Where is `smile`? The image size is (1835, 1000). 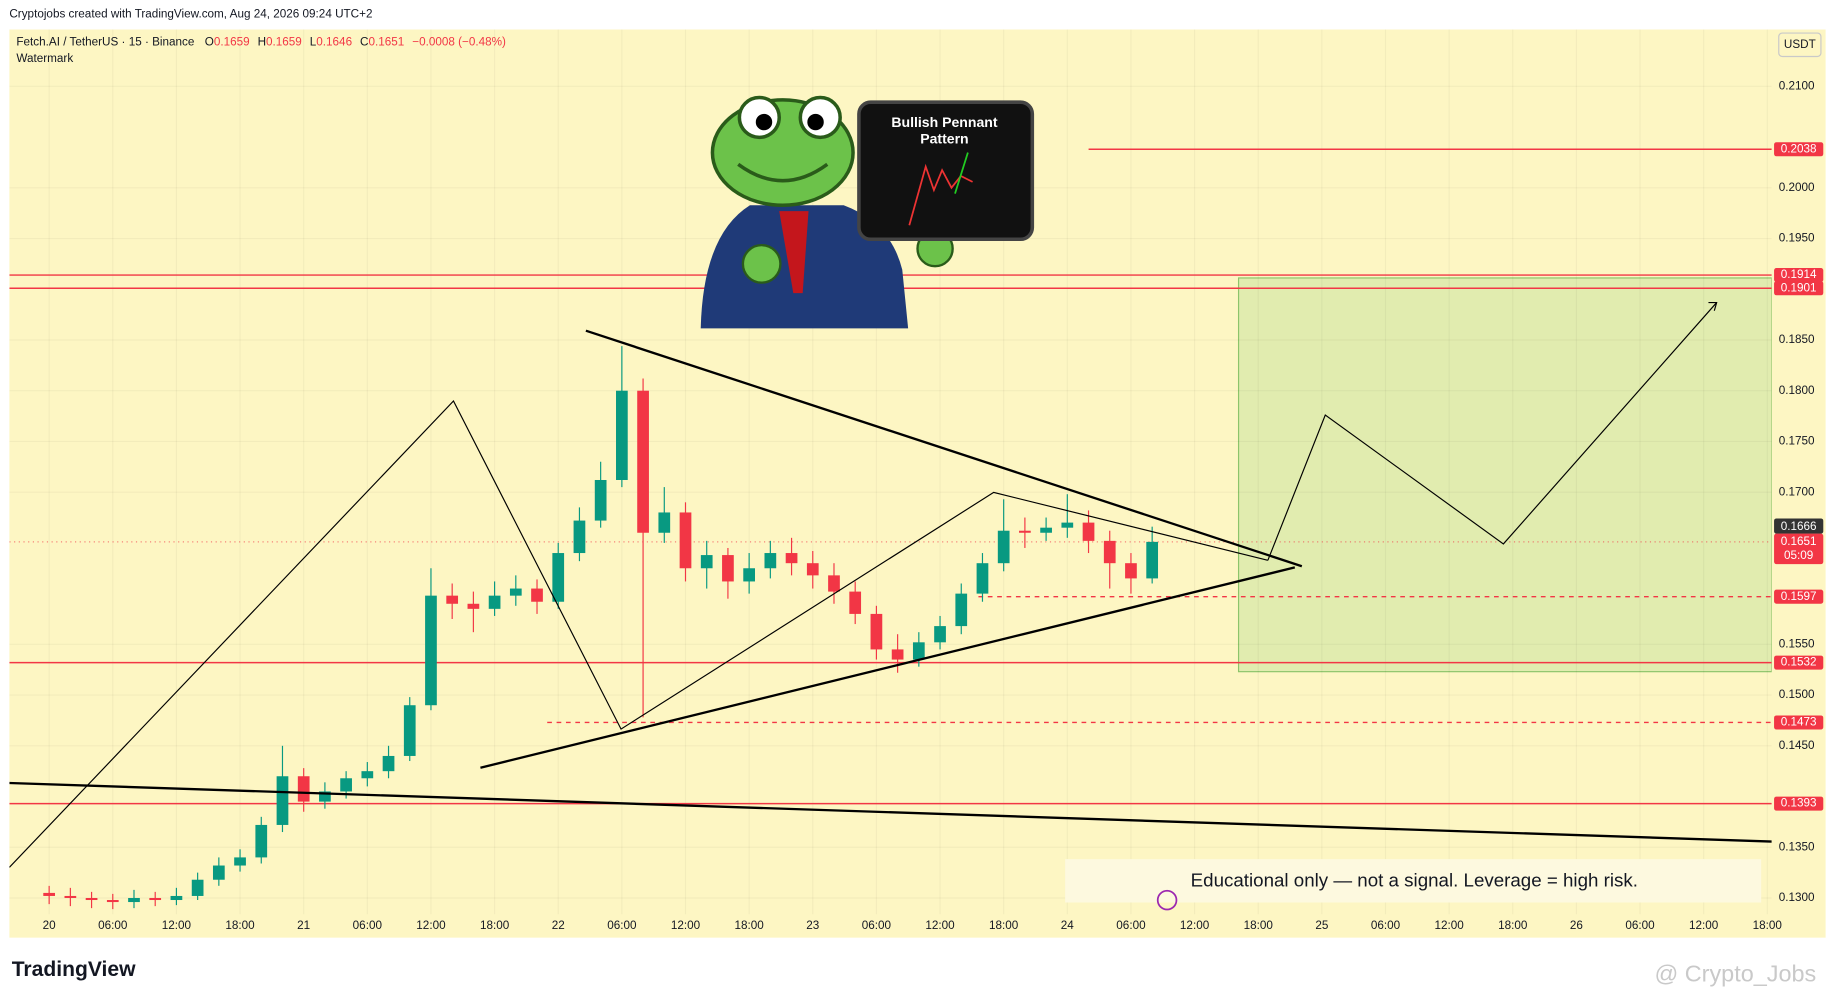
smile is located at coordinates (783, 172).